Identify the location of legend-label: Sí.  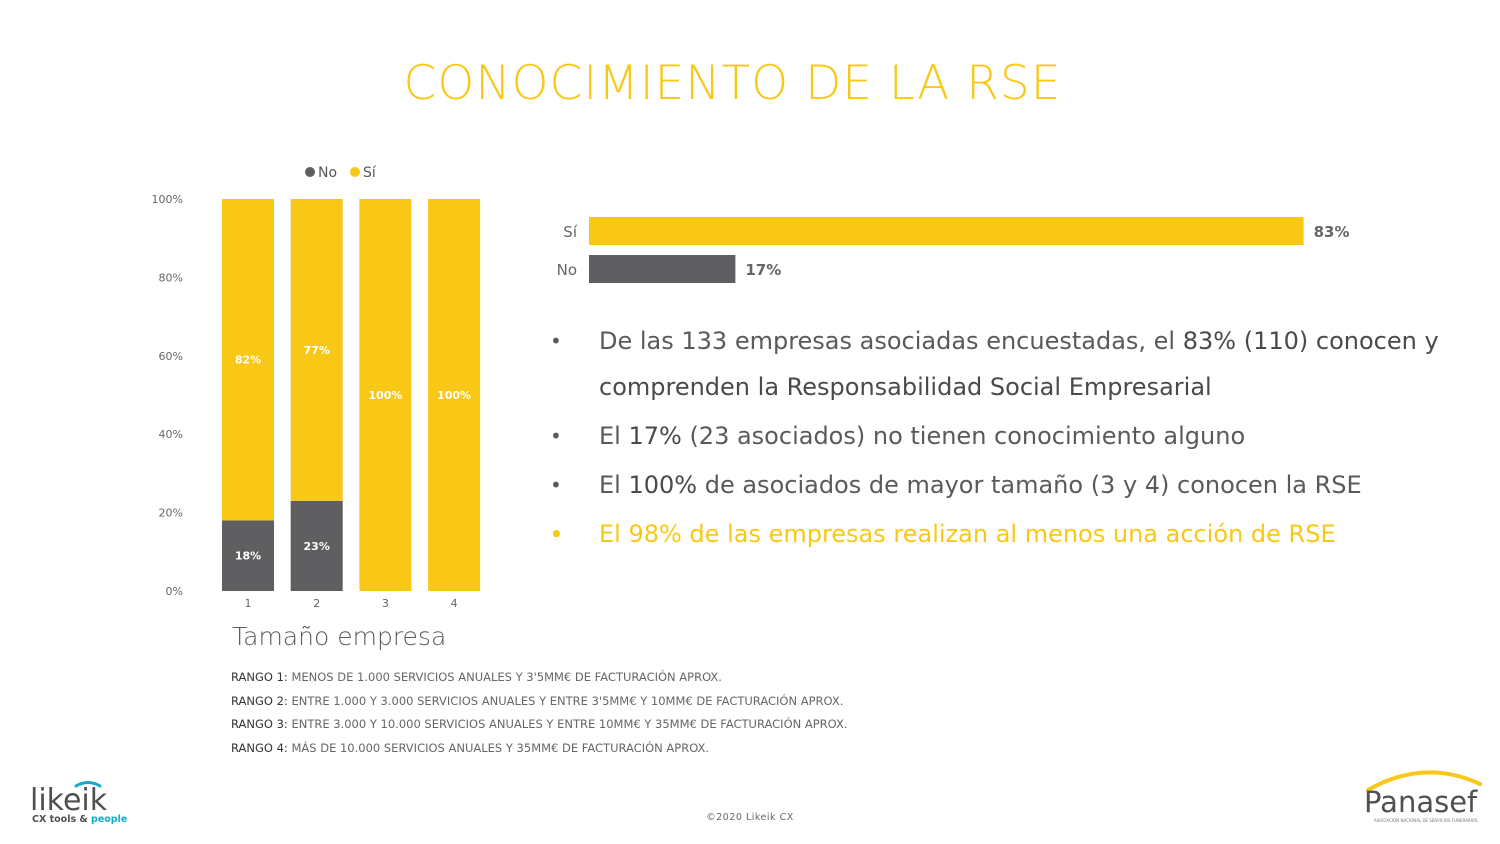
(370, 173).